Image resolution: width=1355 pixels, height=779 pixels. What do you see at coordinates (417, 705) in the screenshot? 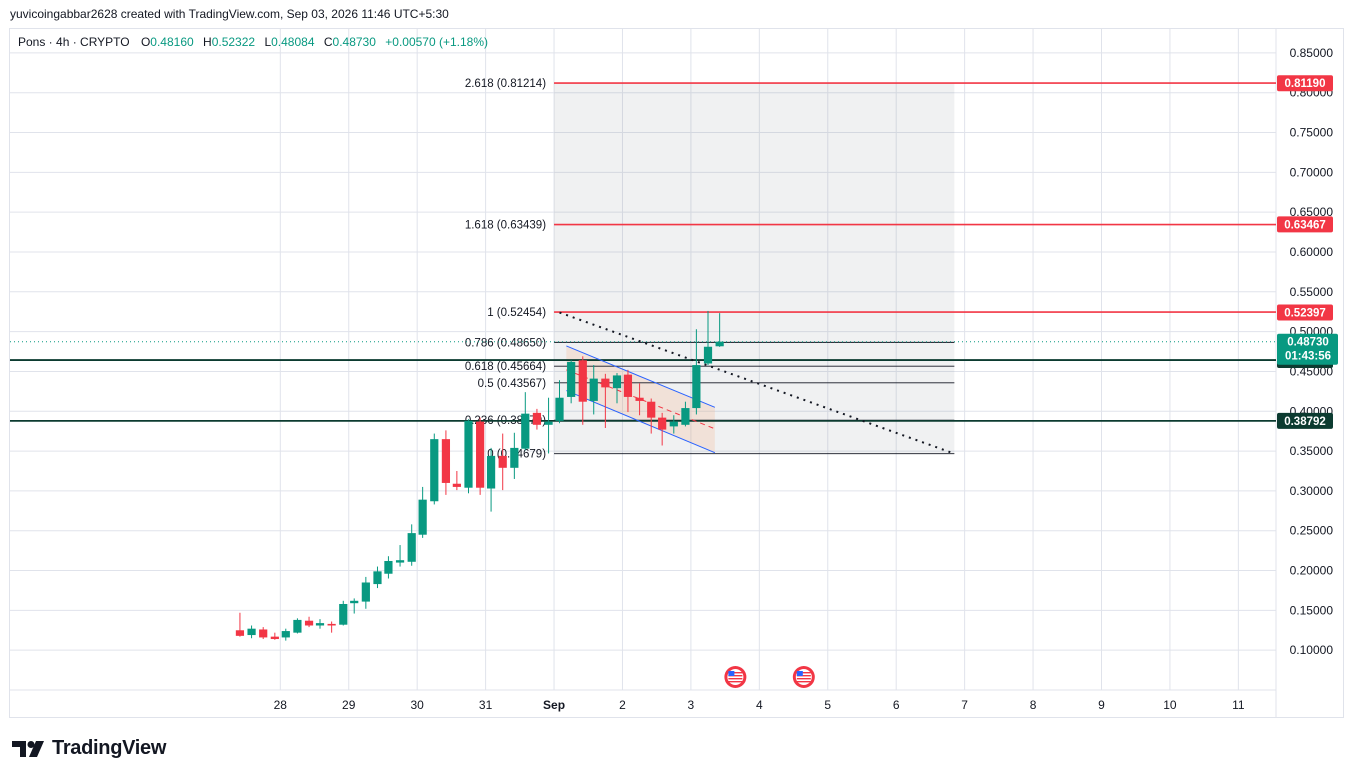
I see `time-axis-label: 30` at bounding box center [417, 705].